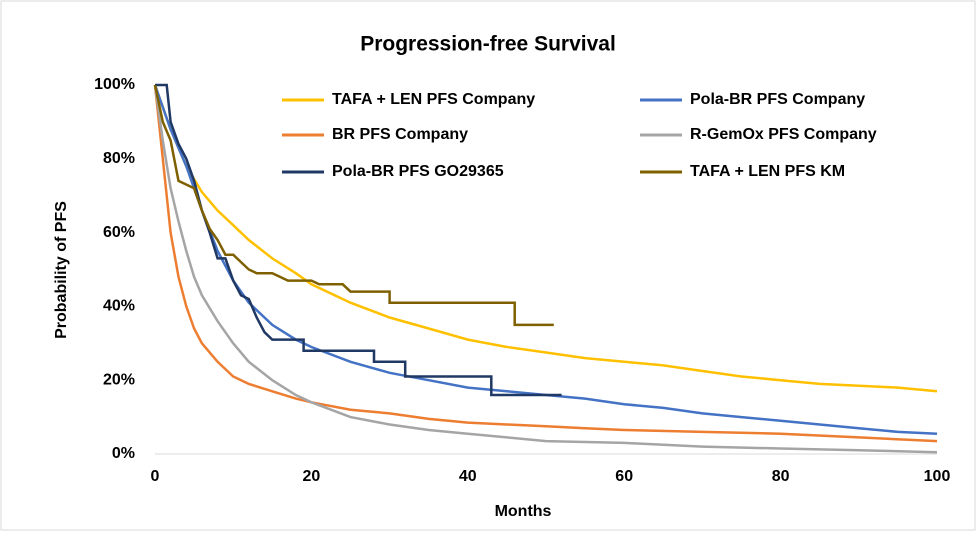 This screenshot has width=976, height=536. What do you see at coordinates (155, 476) in the screenshot?
I see `x-tick-label: 0` at bounding box center [155, 476].